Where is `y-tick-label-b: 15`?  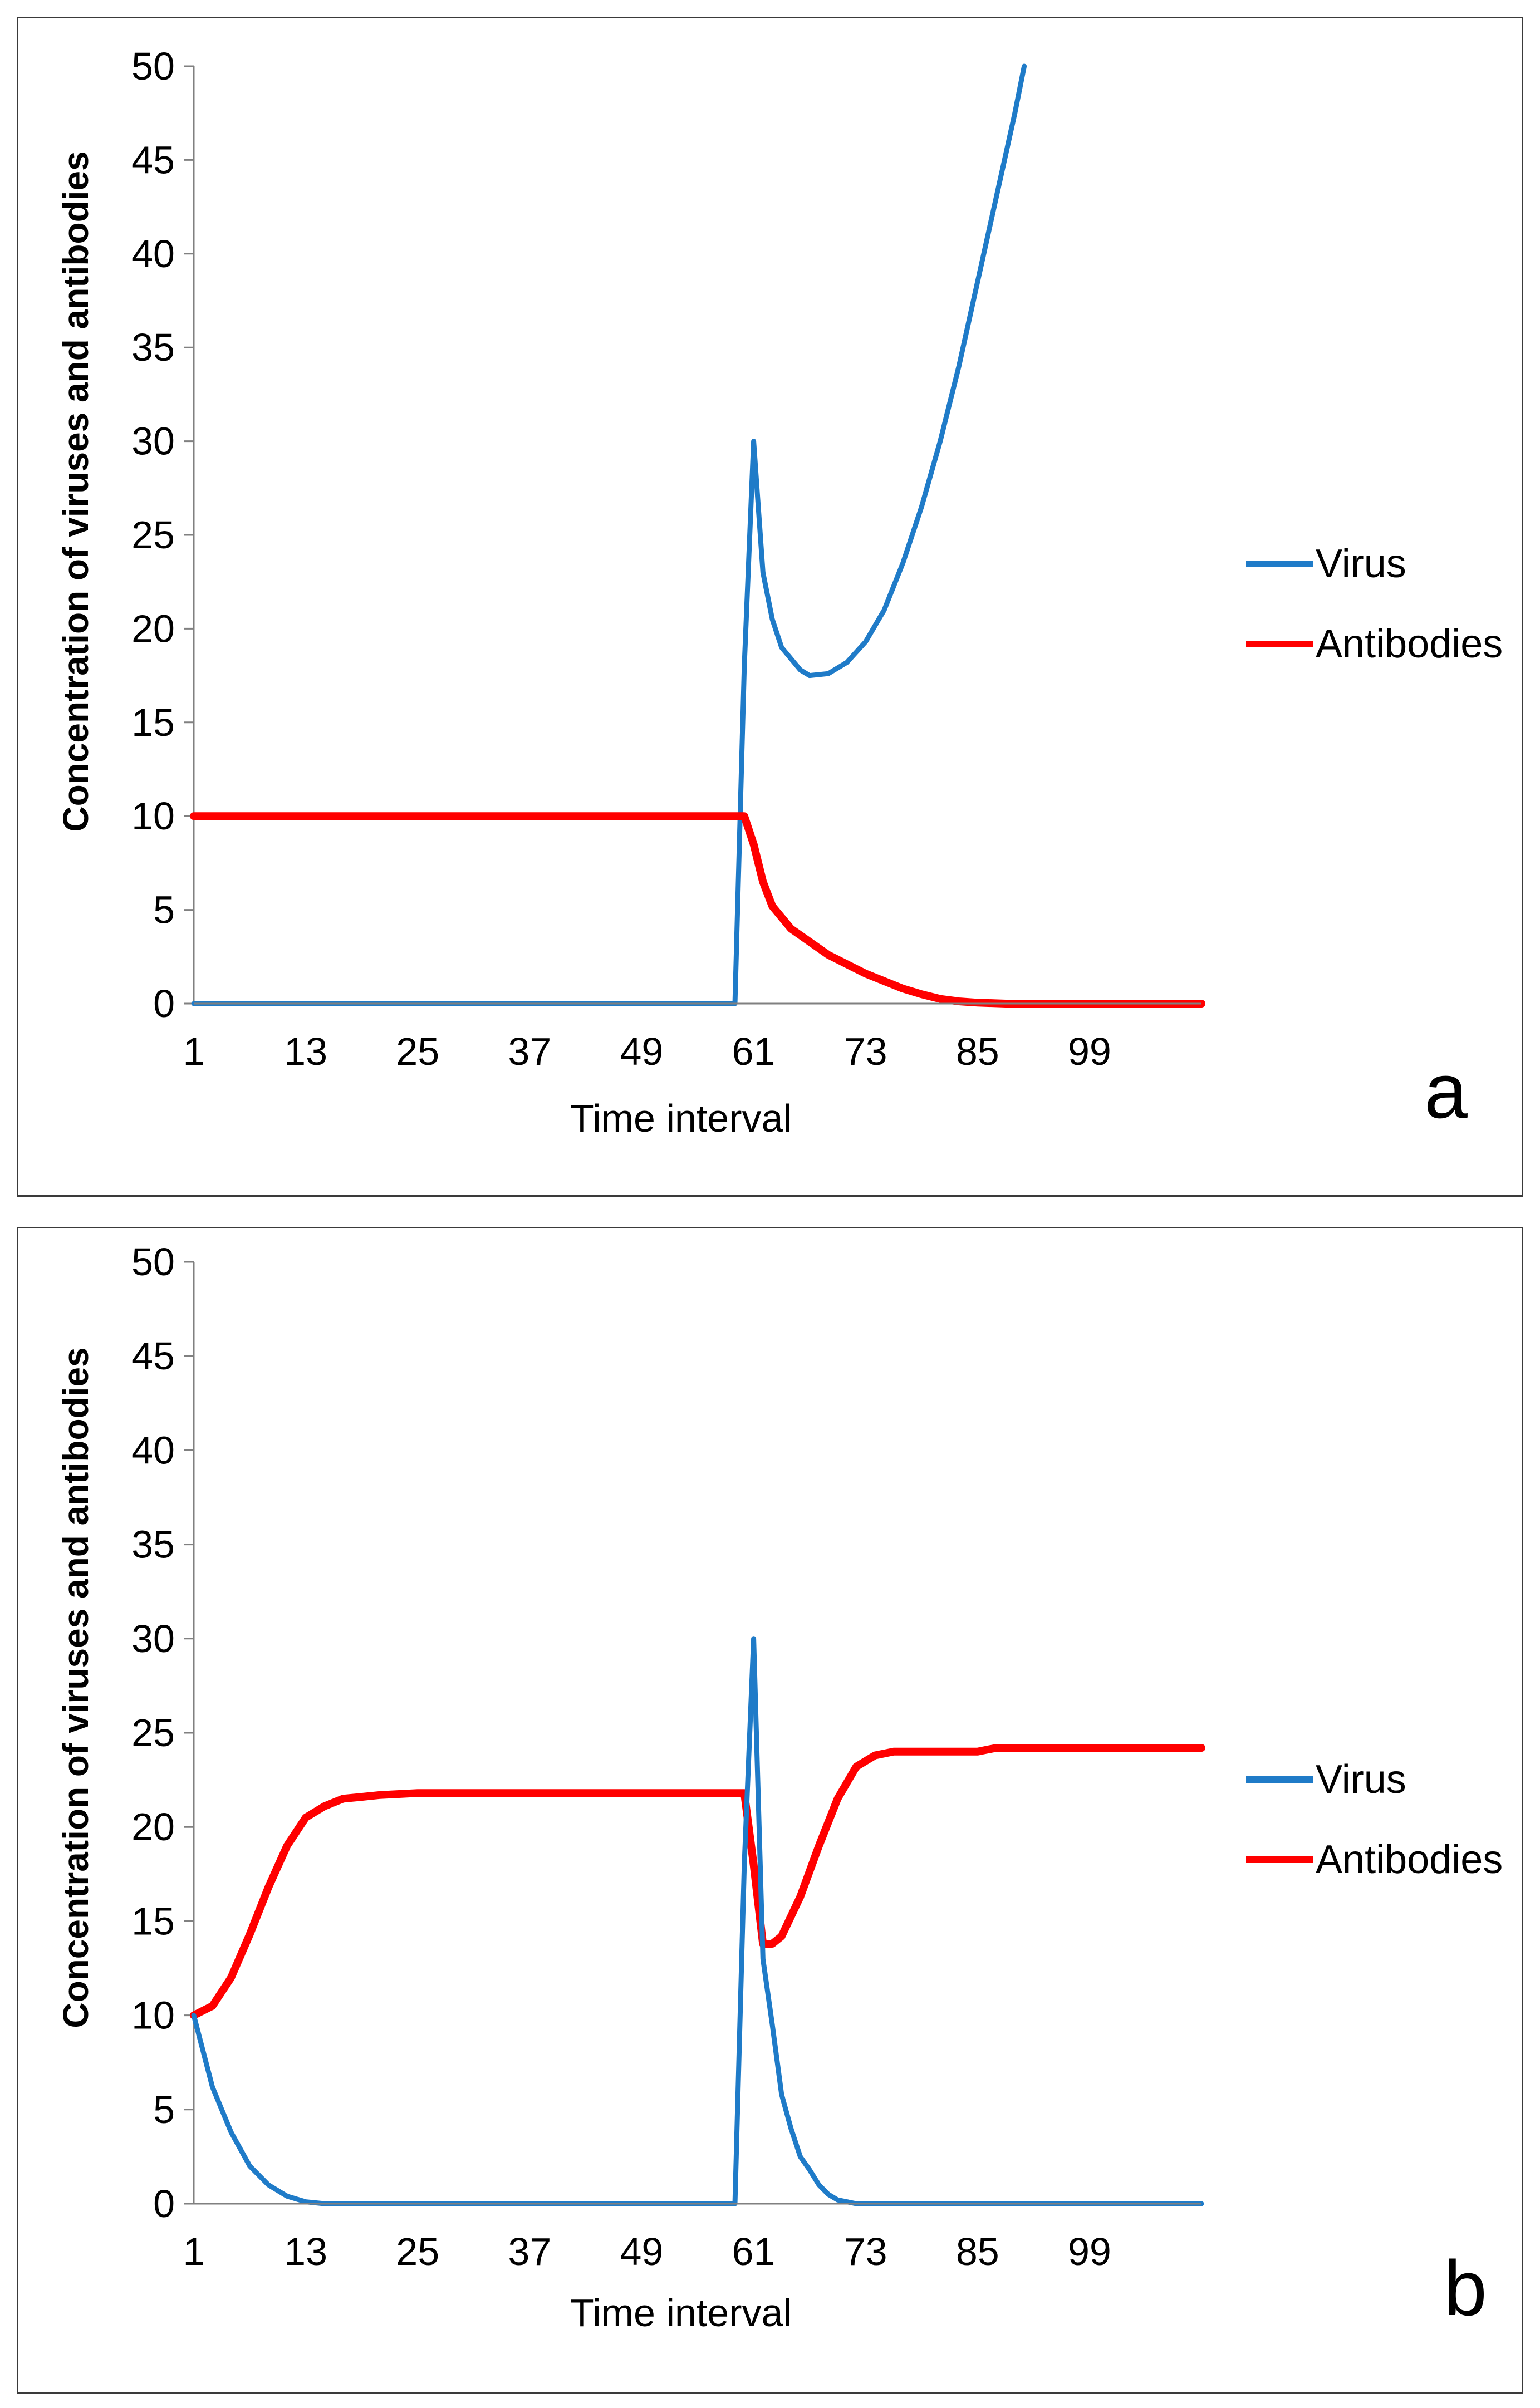
y-tick-label-b: 15 is located at coordinates (153, 1921).